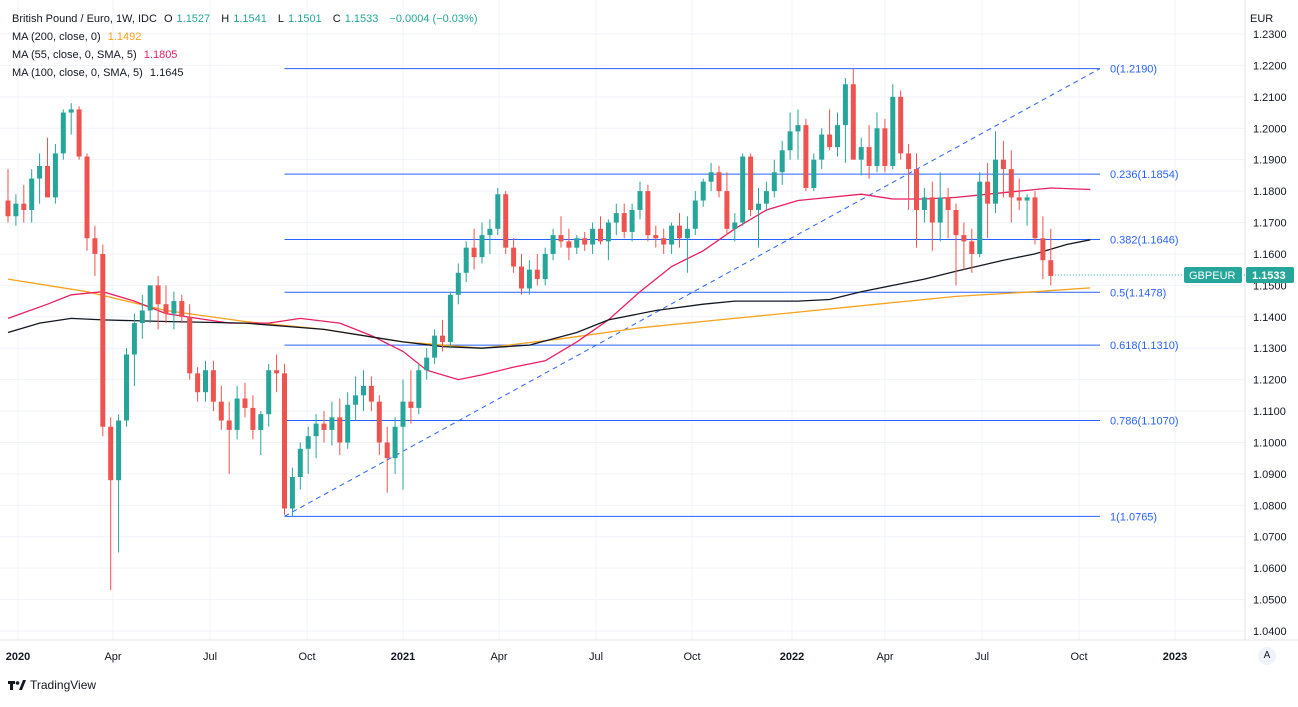  Describe the element at coordinates (792, 657) in the screenshot. I see `time-tick-label: 2022` at that location.